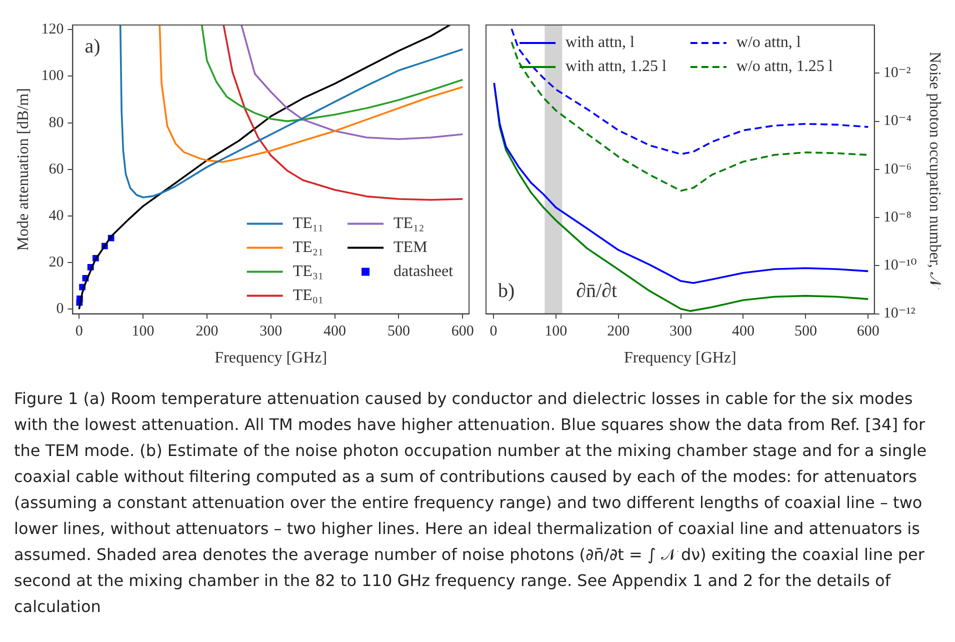 Image resolution: width=955 pixels, height=642 pixels. I want to click on legend-label: TEM, so click(411, 247).